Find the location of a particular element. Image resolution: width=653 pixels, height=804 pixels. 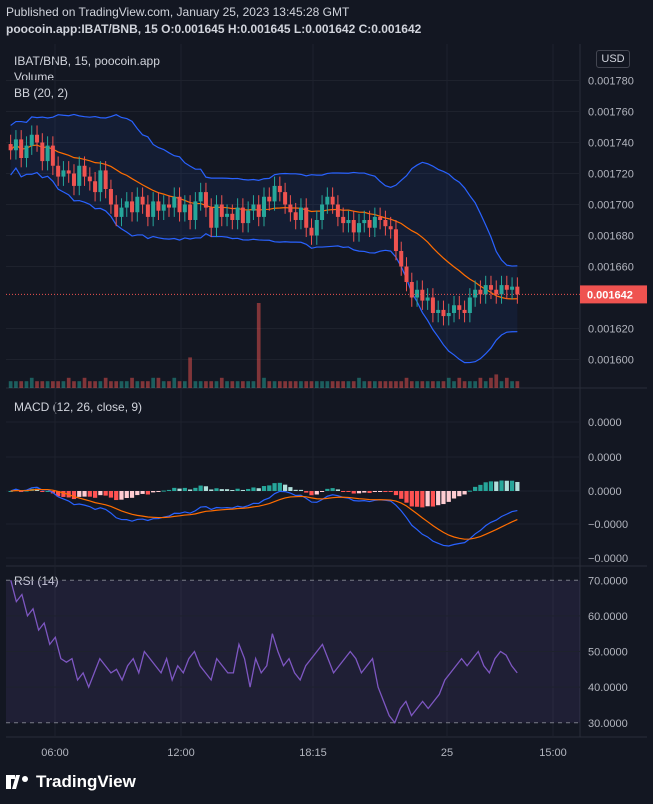

rsi-tick-label: 60.0000 is located at coordinates (608, 617).